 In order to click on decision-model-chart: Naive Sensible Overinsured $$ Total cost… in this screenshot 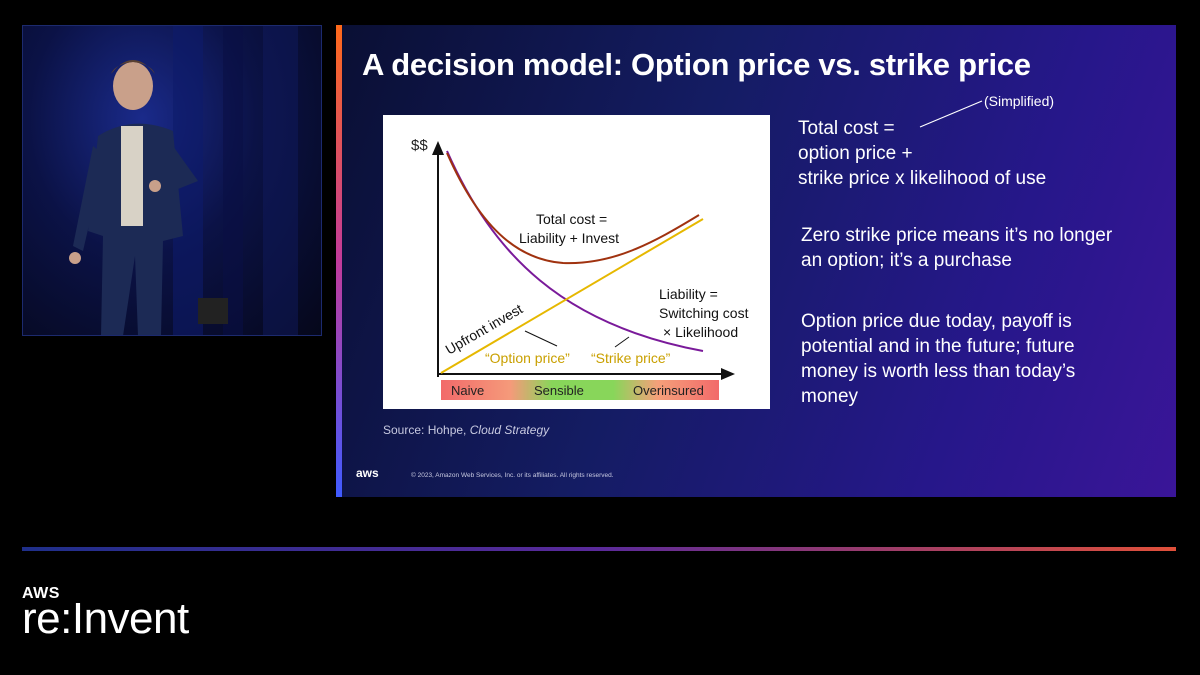, I will do `click(576, 262)`.